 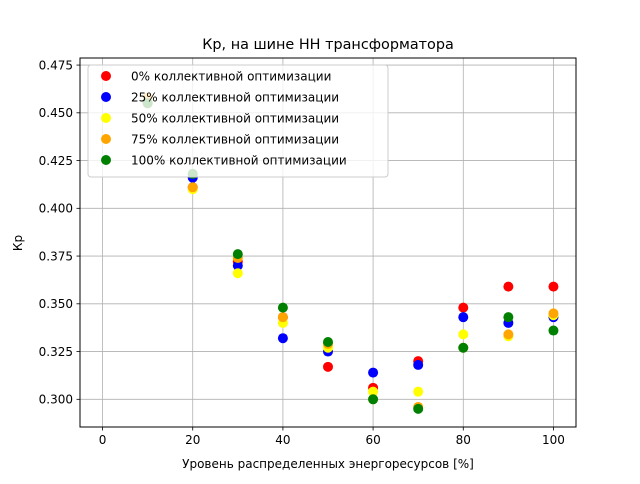 What do you see at coordinates (56, 304) in the screenshot?
I see `y-tick-label: 0.350` at bounding box center [56, 304].